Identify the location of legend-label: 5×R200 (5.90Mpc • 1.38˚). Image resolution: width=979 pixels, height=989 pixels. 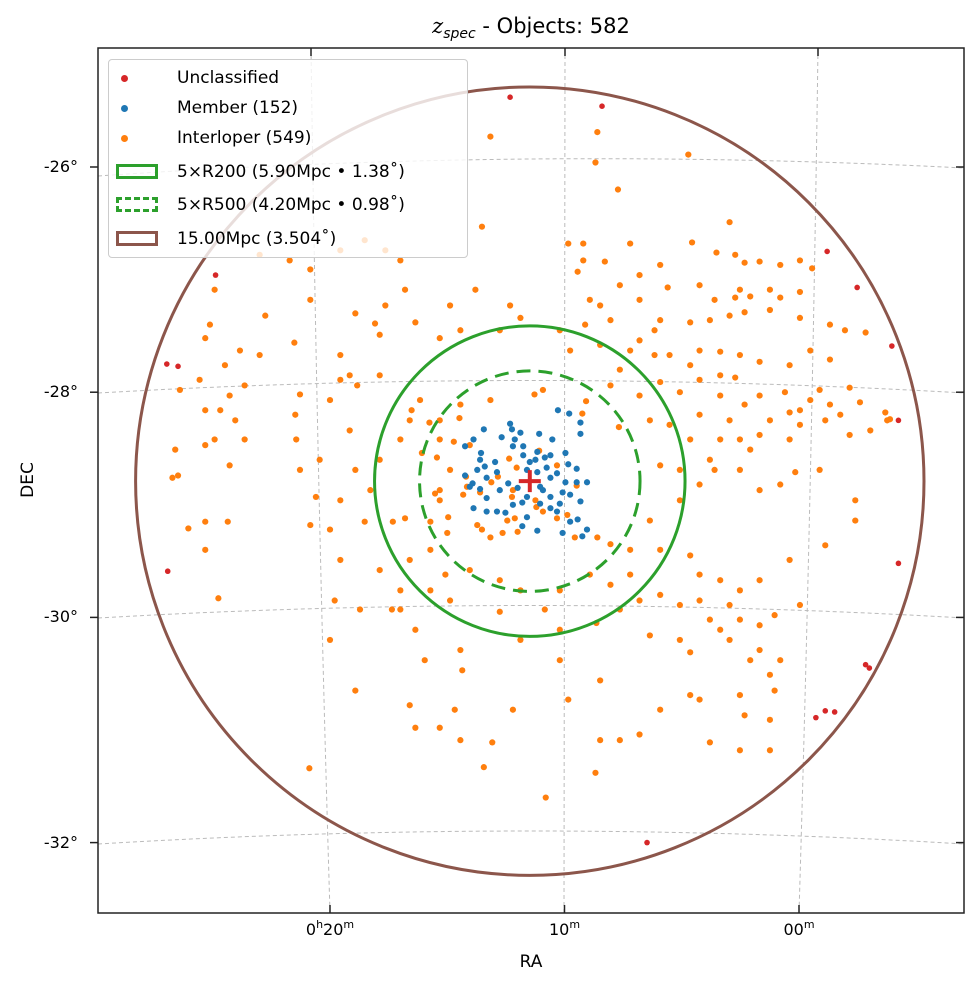
(291, 172).